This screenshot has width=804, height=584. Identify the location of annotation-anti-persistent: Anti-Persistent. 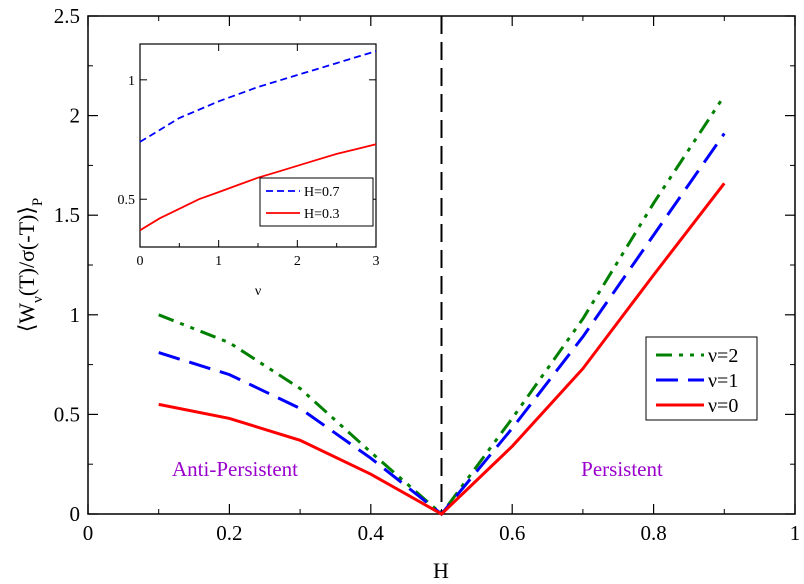
(235, 469).